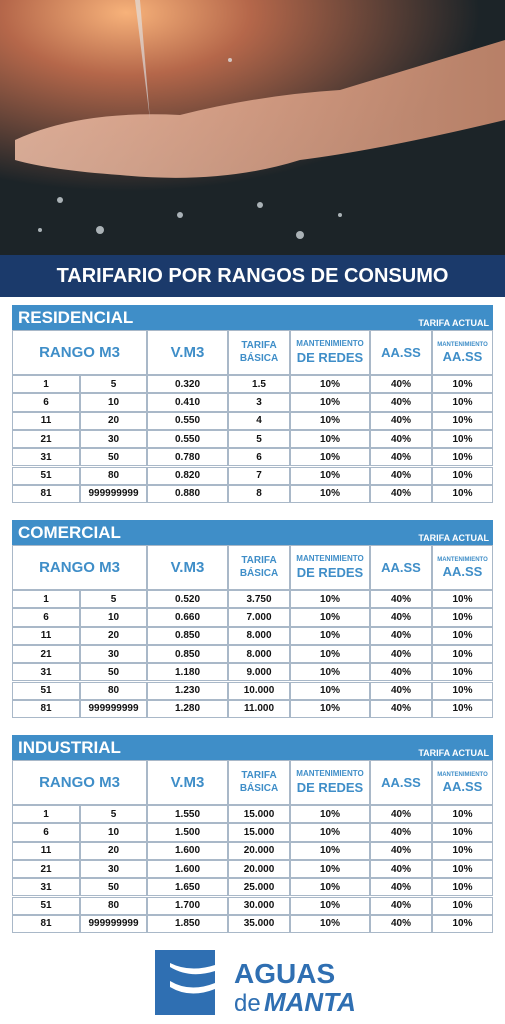  Describe the element at coordinates (187, 709) in the screenshot. I see `table-cell: 1.280` at that location.